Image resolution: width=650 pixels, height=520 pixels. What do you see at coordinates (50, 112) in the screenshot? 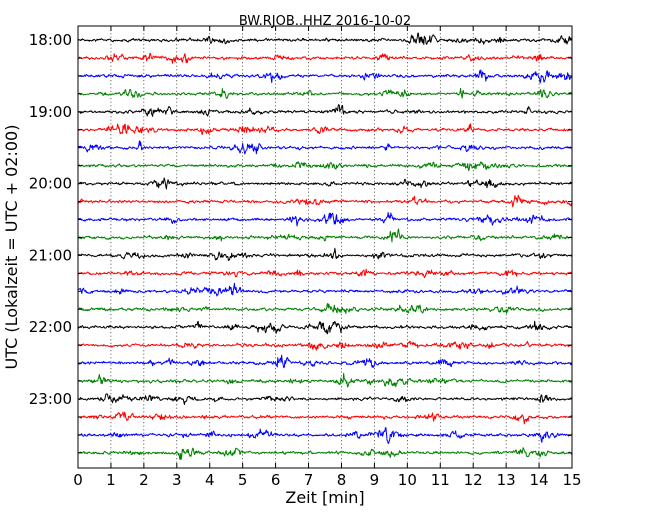
I see `y-tick-label: 19:00` at bounding box center [50, 112].